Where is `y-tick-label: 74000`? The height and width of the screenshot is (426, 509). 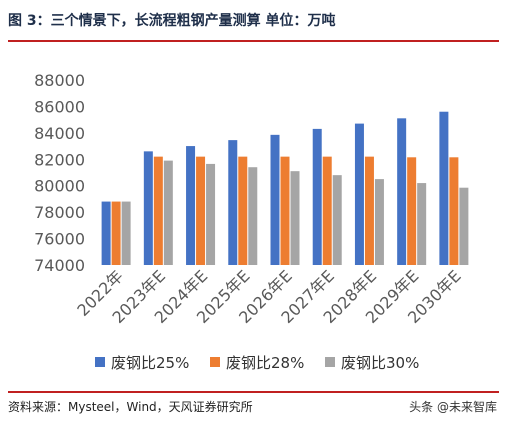 y-tick-label: 74000 is located at coordinates (59, 265).